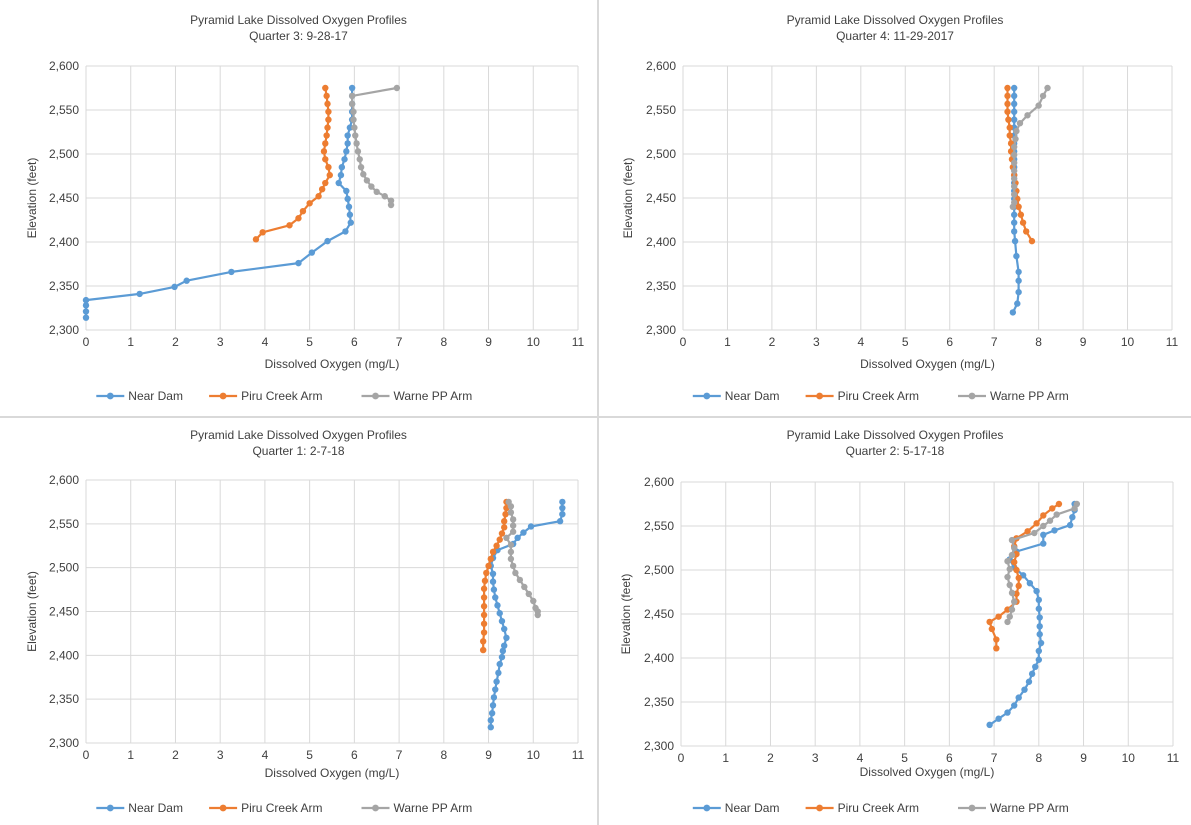 This screenshot has height=825, width=1191. I want to click on series-piru-creek-arm, so click(292, 163).